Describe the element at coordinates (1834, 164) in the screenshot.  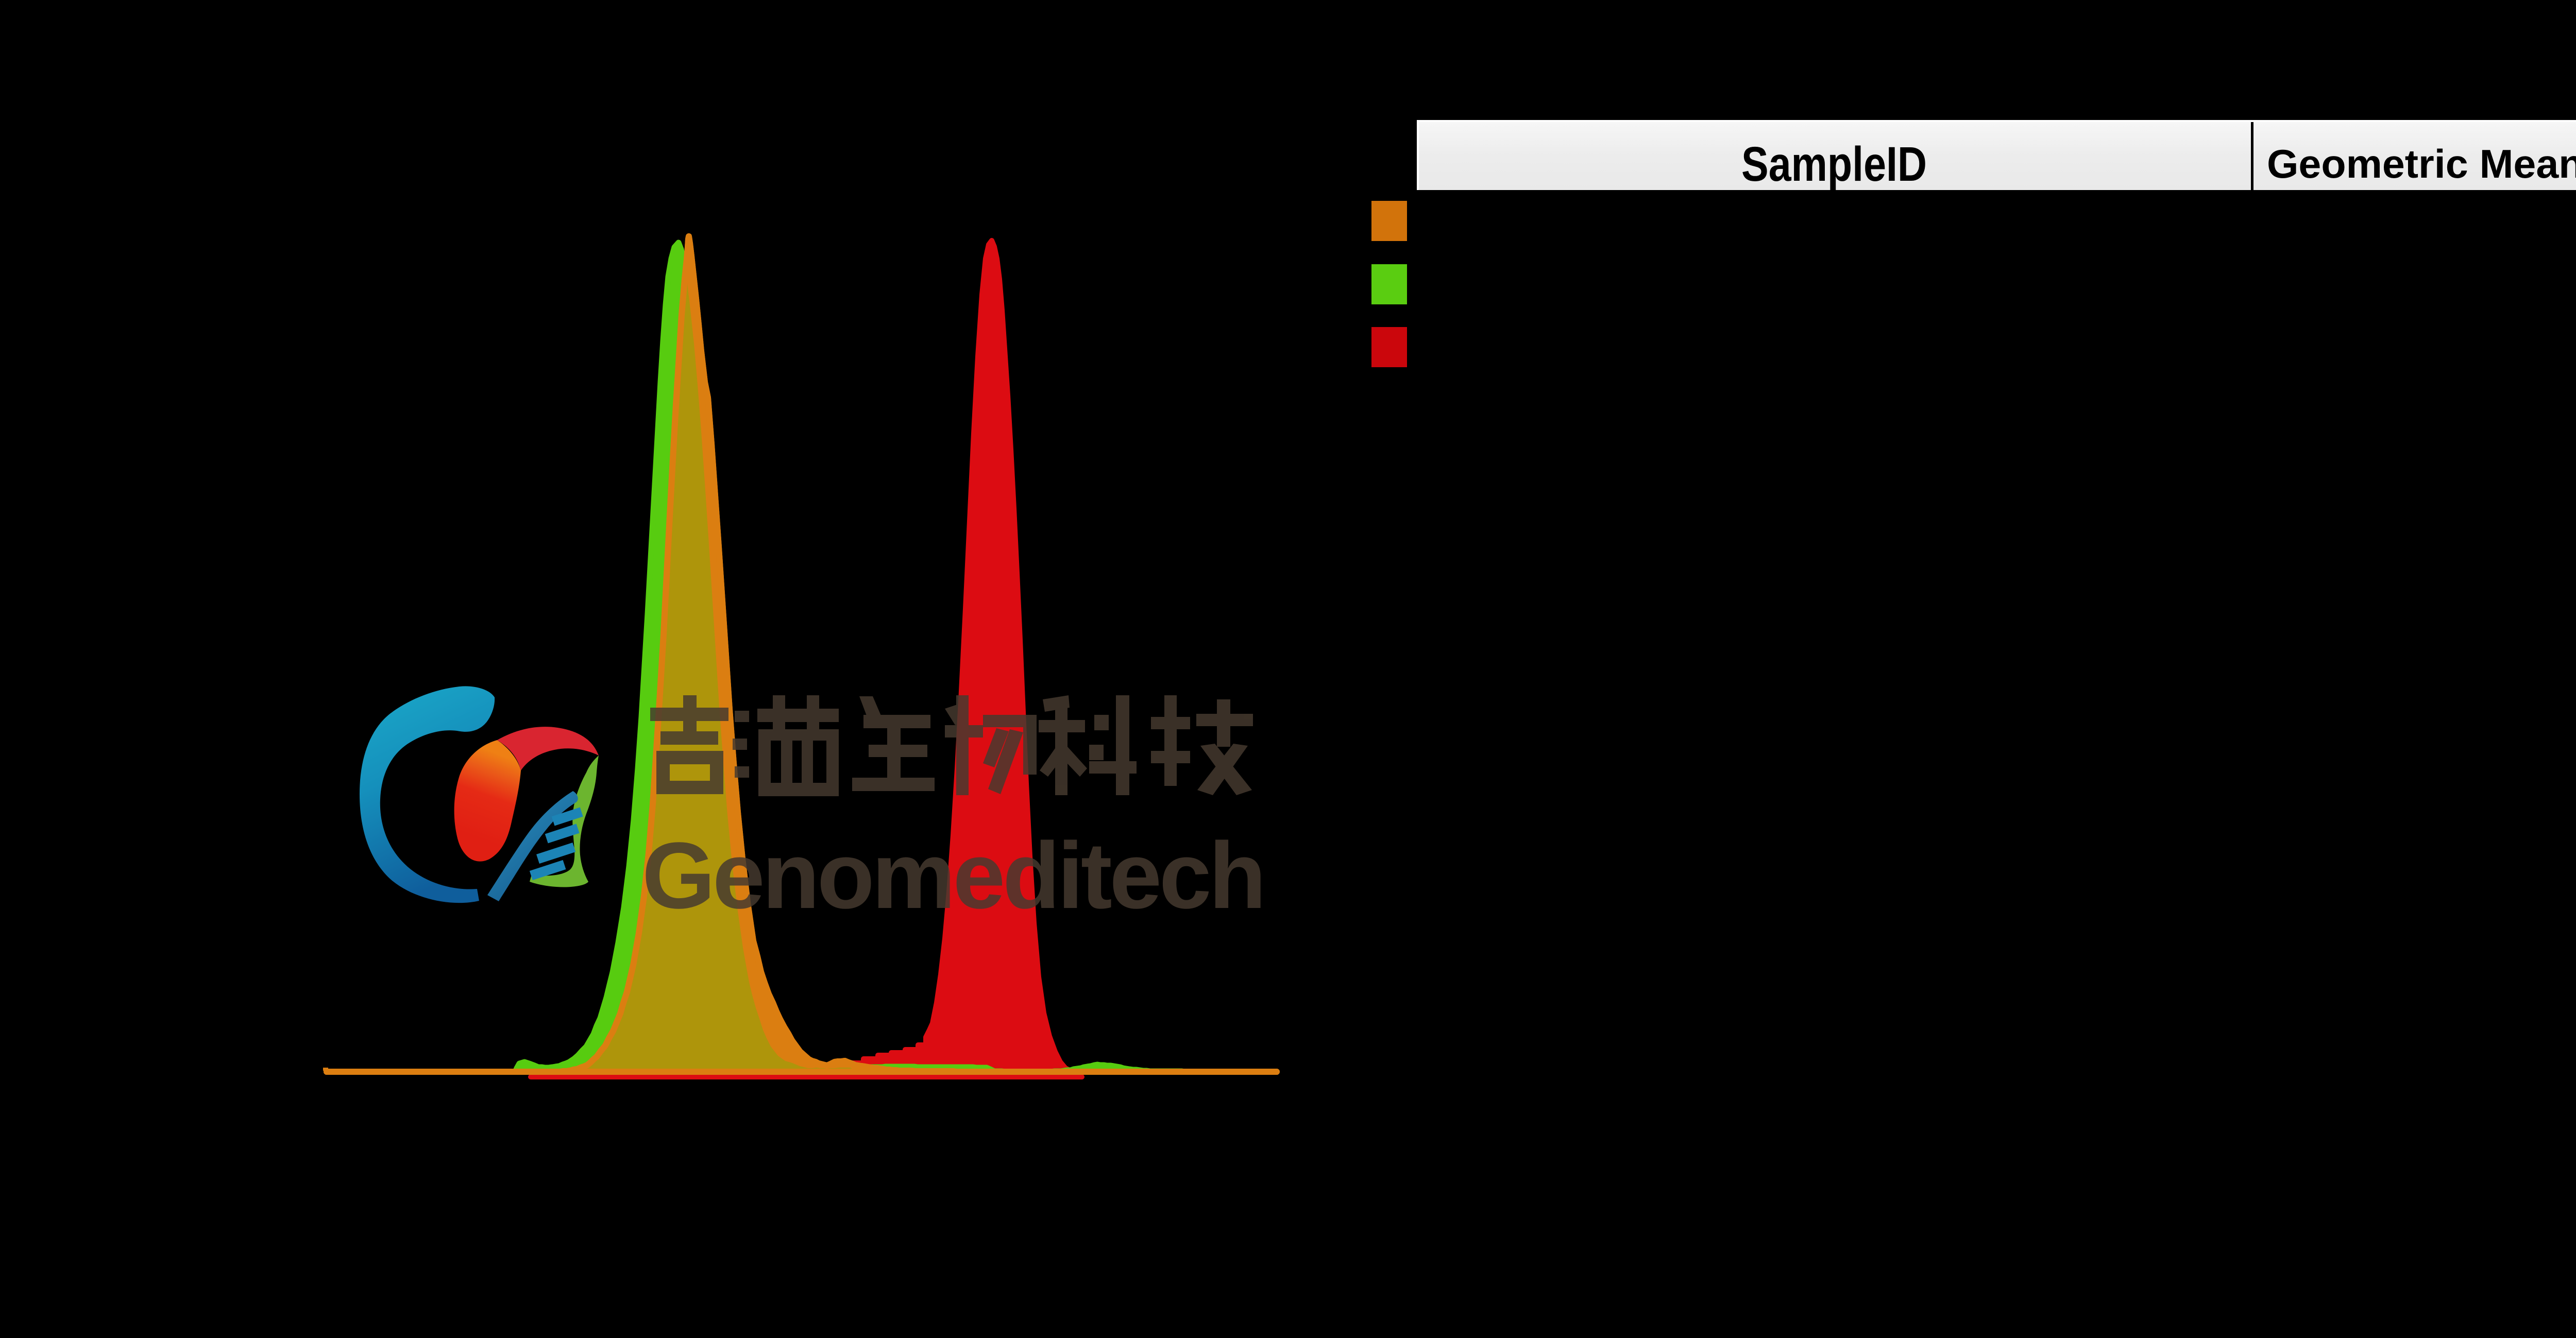
I see `svg-text: SampleID` at that location.